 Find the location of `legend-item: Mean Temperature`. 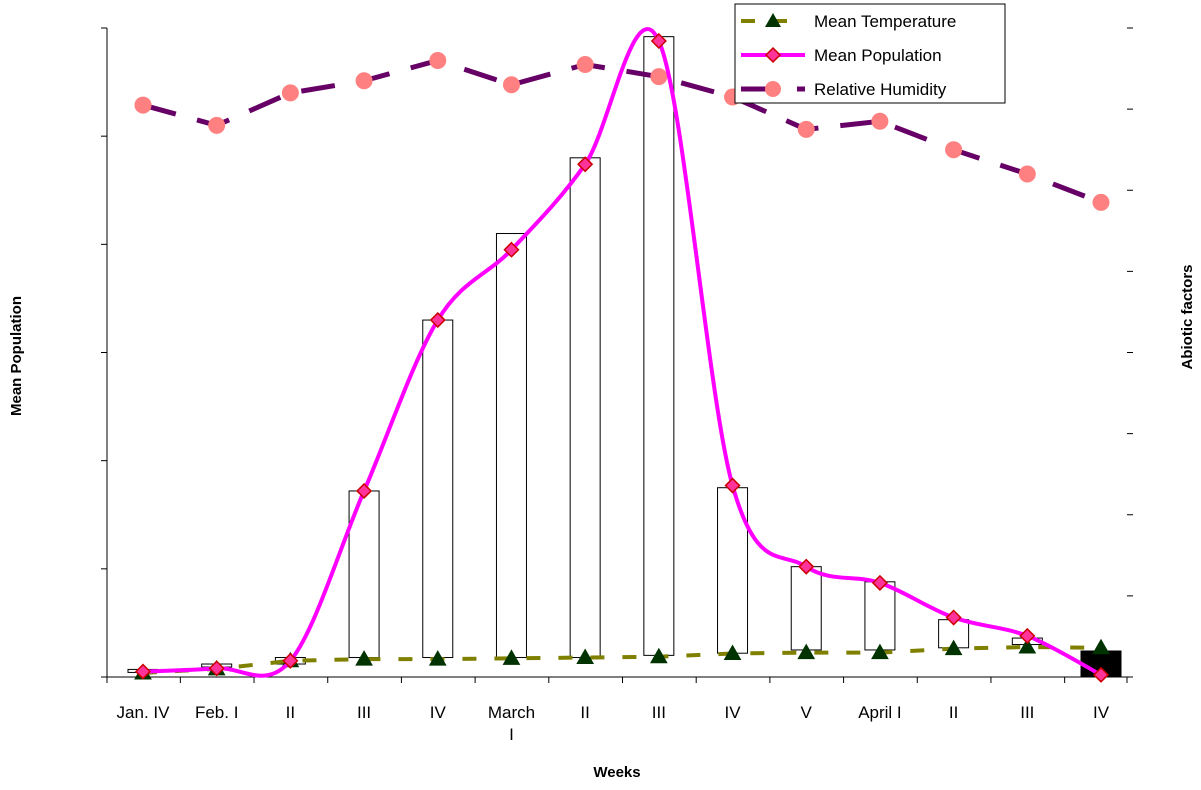

legend-item: Mean Temperature is located at coordinates (848, 21).